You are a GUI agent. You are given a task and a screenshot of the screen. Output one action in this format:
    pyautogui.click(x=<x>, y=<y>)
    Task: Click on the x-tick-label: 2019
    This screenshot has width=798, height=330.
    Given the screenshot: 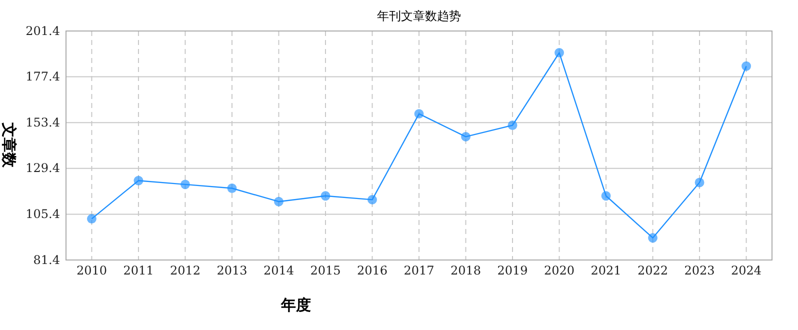 What is the action you would take?
    pyautogui.click(x=512, y=271)
    